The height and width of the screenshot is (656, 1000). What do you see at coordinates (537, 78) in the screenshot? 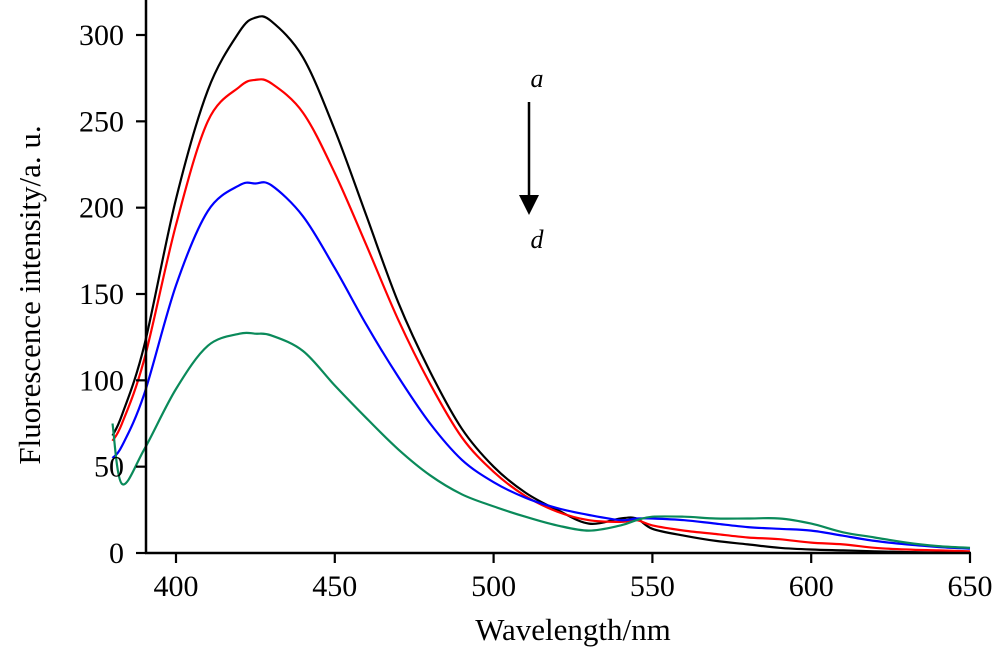
I see `arrow-top-label: a` at bounding box center [537, 78].